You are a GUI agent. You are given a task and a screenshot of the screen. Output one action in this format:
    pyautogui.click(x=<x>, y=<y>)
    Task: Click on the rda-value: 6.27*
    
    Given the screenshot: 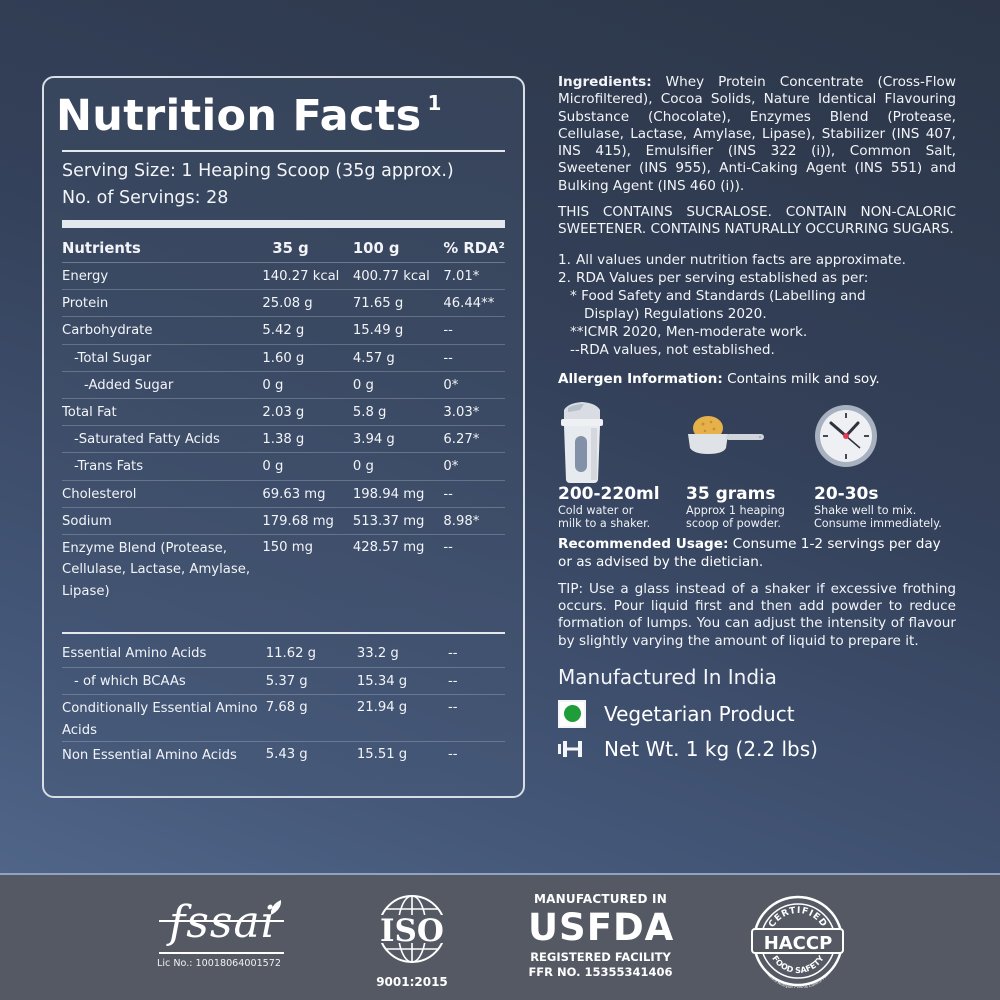 What is the action you would take?
    pyautogui.click(x=474, y=439)
    